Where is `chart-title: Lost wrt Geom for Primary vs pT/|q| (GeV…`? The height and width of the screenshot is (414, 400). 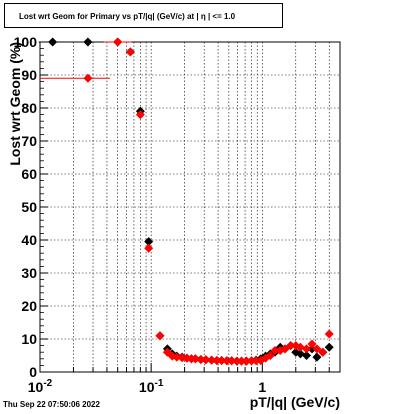 chart-title: Lost wrt Geom for Primary vs pT/|q| (GeV… is located at coordinates (143, 15).